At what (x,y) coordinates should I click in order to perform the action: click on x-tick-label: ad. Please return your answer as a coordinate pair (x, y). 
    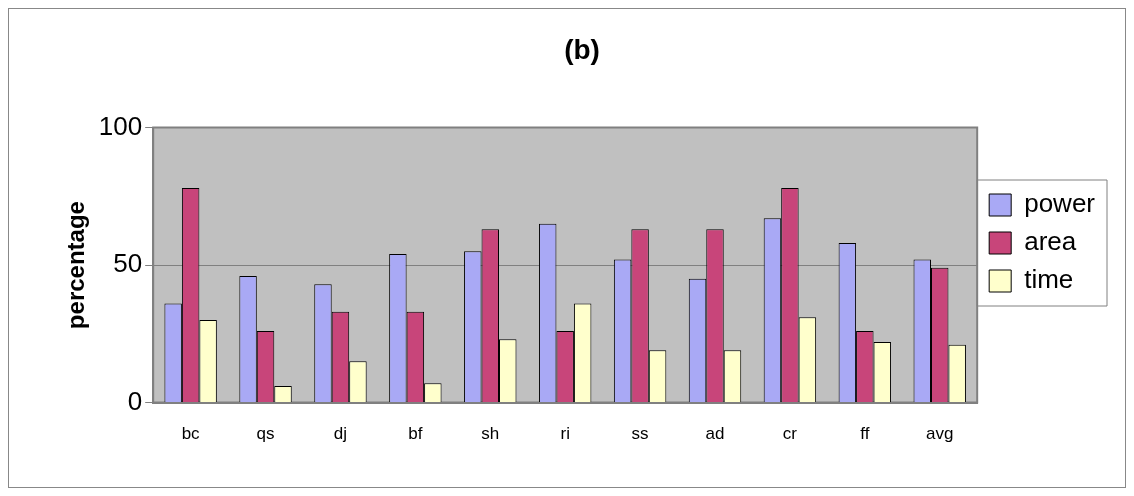
    Looking at the image, I should click on (715, 434).